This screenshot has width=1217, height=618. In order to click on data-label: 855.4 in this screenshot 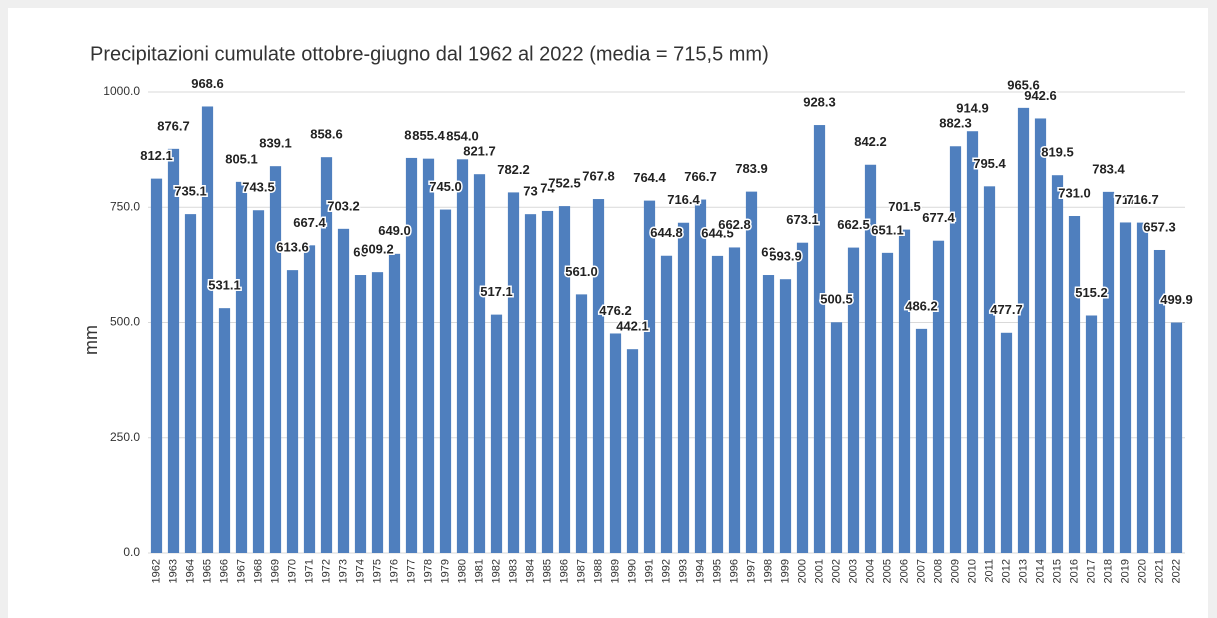, I will do `click(428, 135)`.